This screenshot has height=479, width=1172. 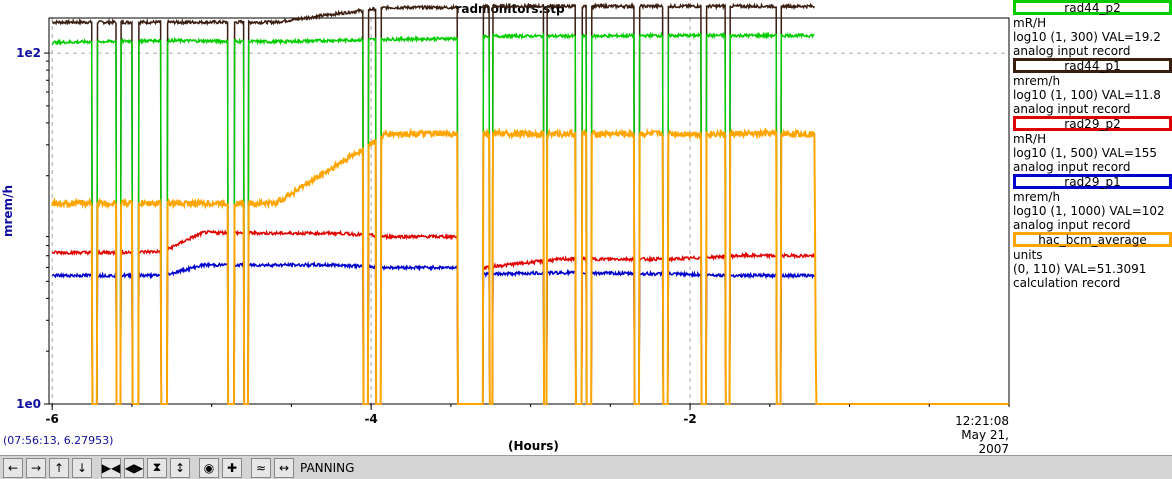 What do you see at coordinates (509, 9) in the screenshot?
I see `chart-title: radmonitors.stp` at bounding box center [509, 9].